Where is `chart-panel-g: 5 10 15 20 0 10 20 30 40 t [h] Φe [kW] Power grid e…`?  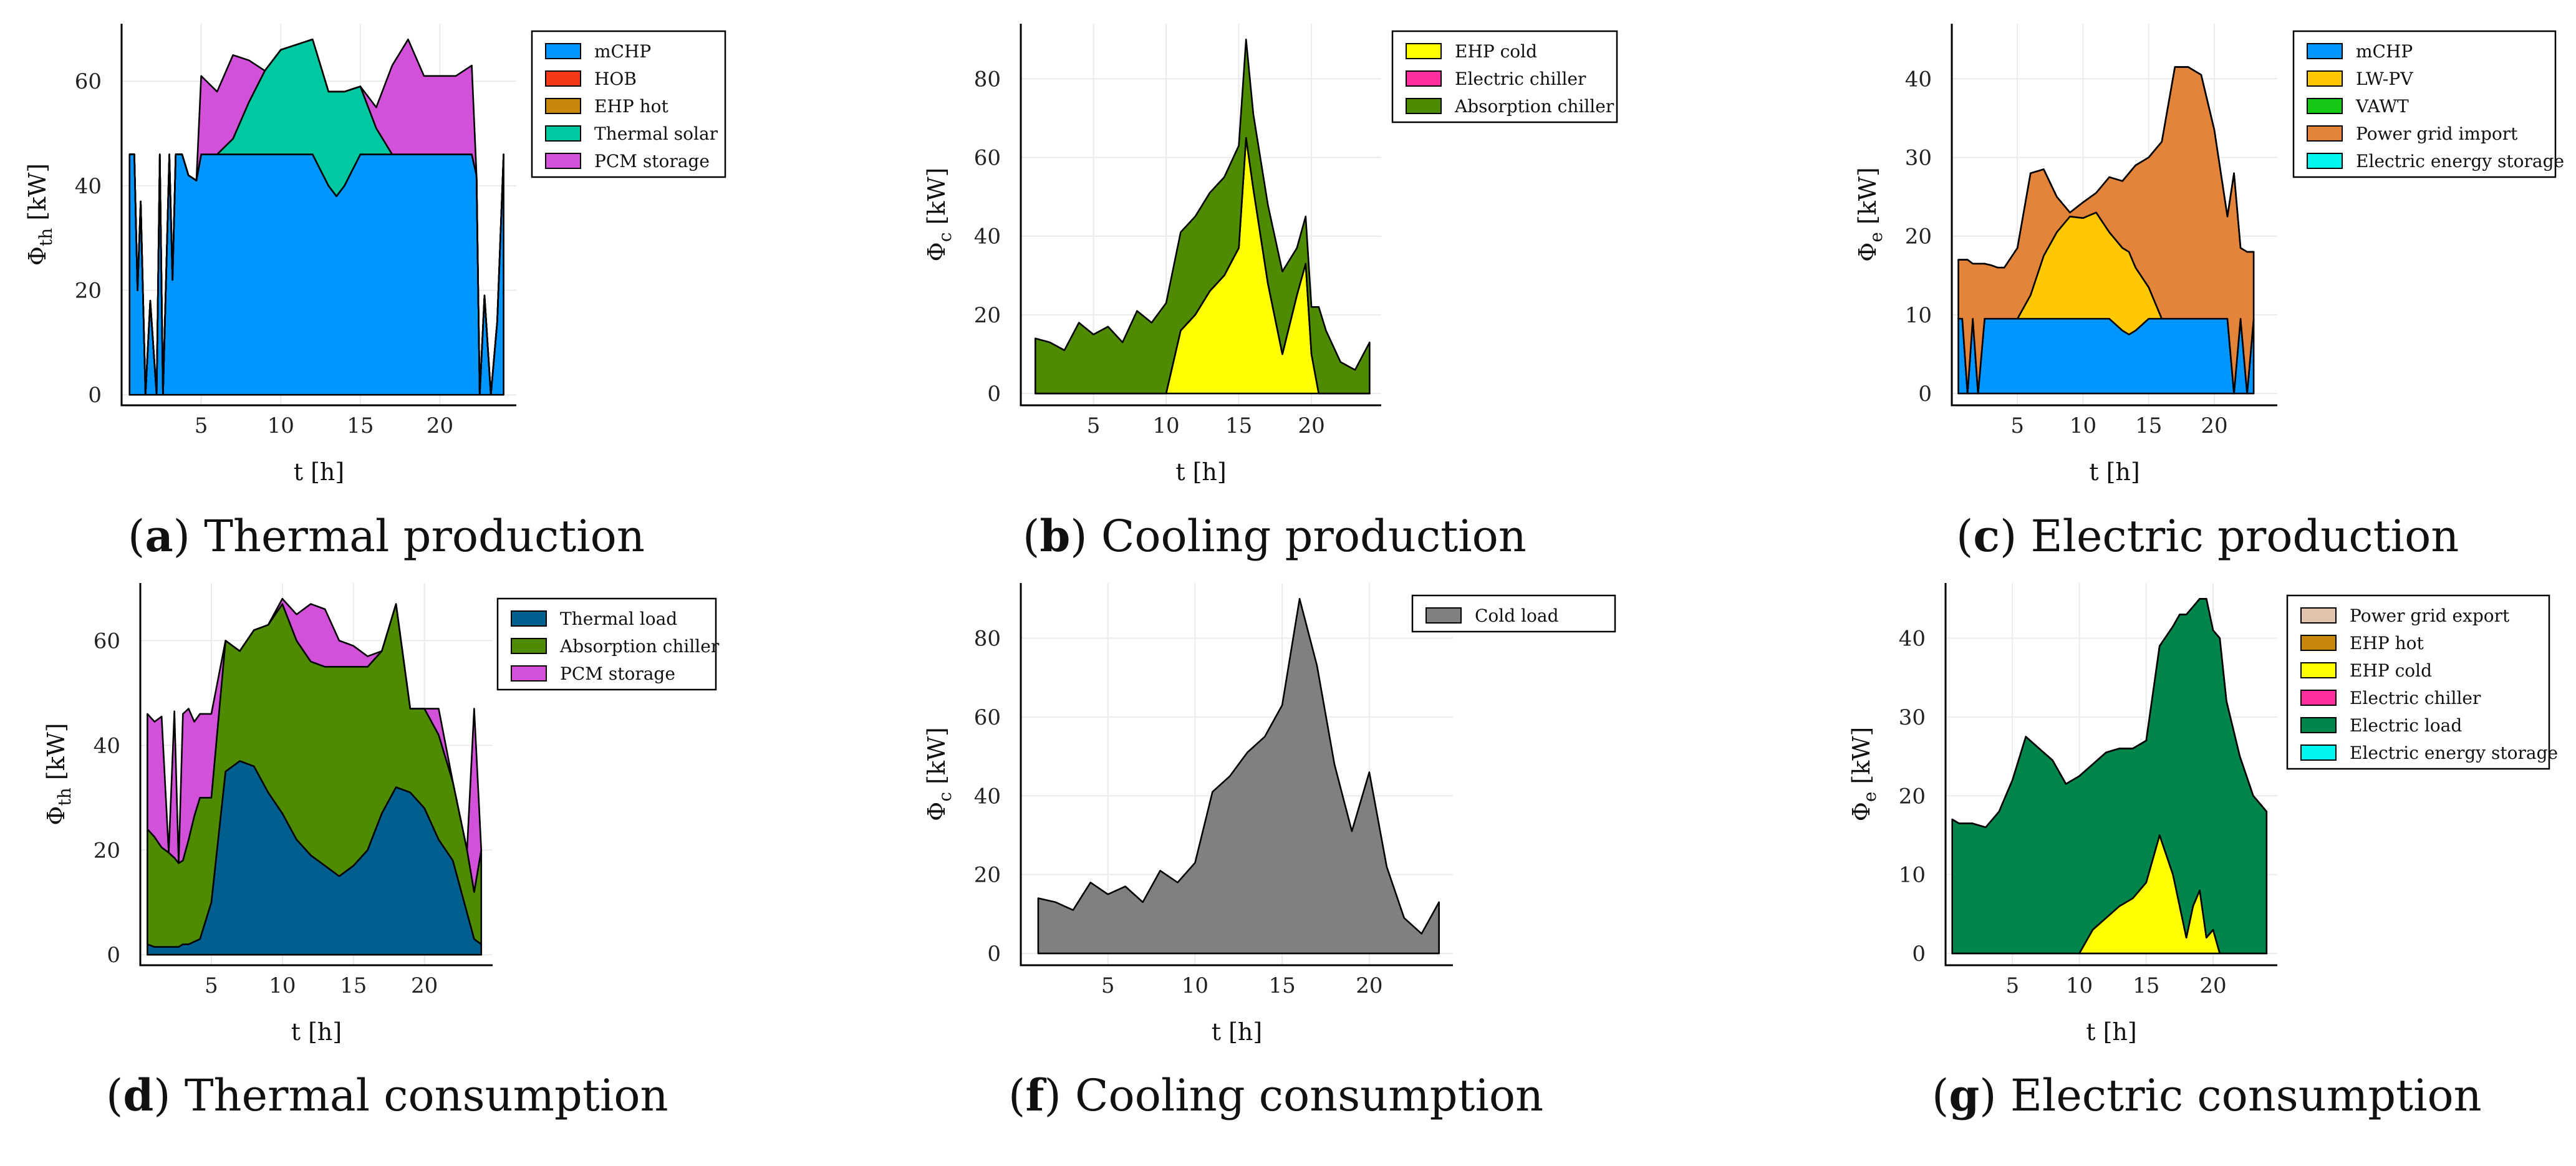
chart-panel-g: 5 10 15 20 0 10 20 30 40 t [h] Φe [kW] Power grid e… is located at coordinates (2203, 815).